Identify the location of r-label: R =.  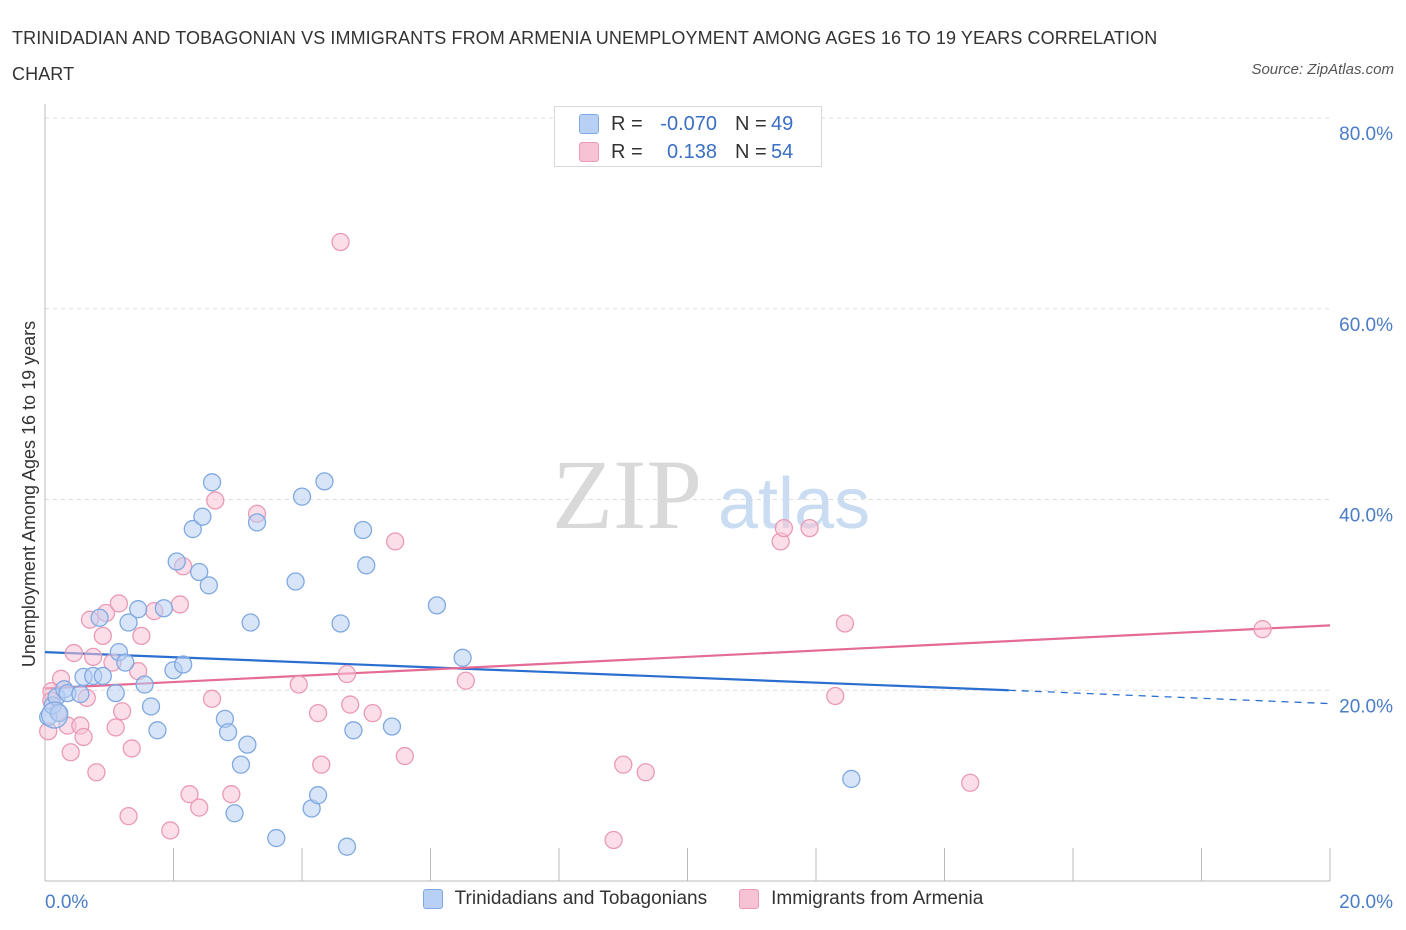
(627, 123).